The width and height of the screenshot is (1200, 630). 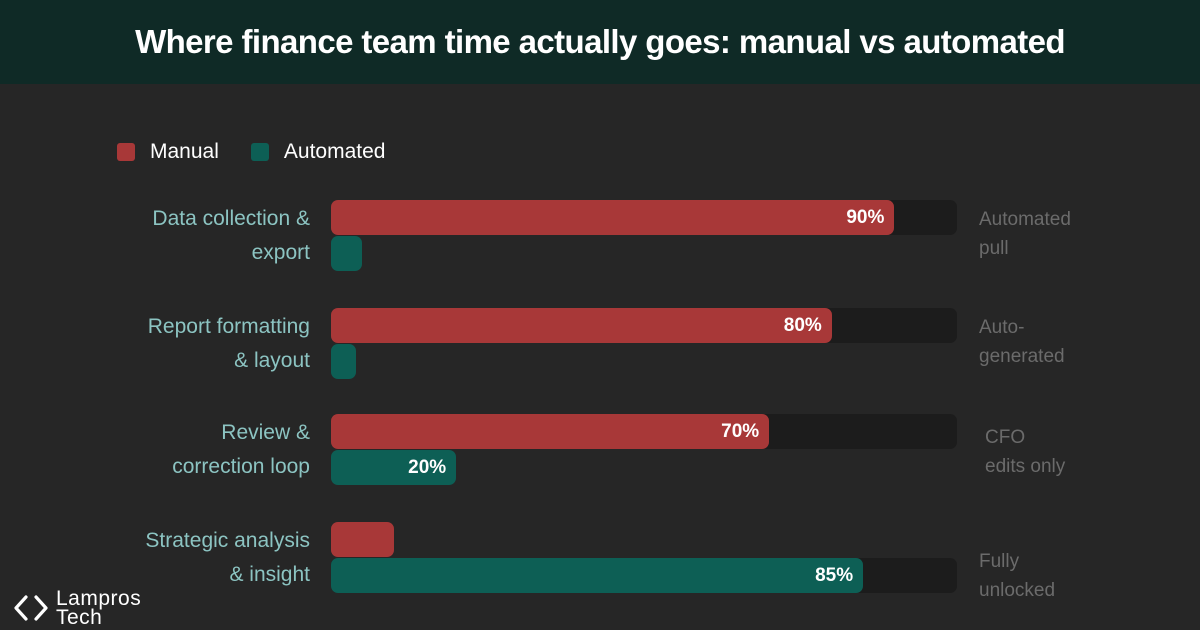 What do you see at coordinates (231, 218) in the screenshot?
I see `category-label-line: Data collection &` at bounding box center [231, 218].